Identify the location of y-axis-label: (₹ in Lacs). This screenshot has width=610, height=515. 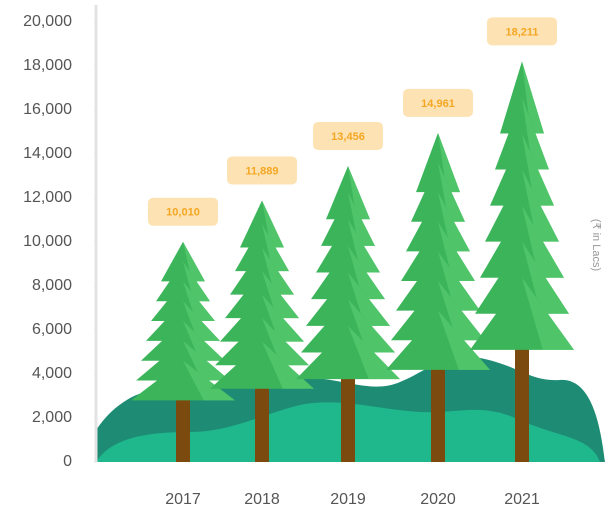
(596, 245).